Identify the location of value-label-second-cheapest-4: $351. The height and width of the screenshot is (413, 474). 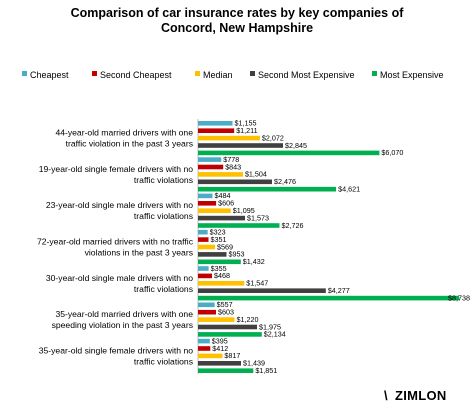
(218, 239).